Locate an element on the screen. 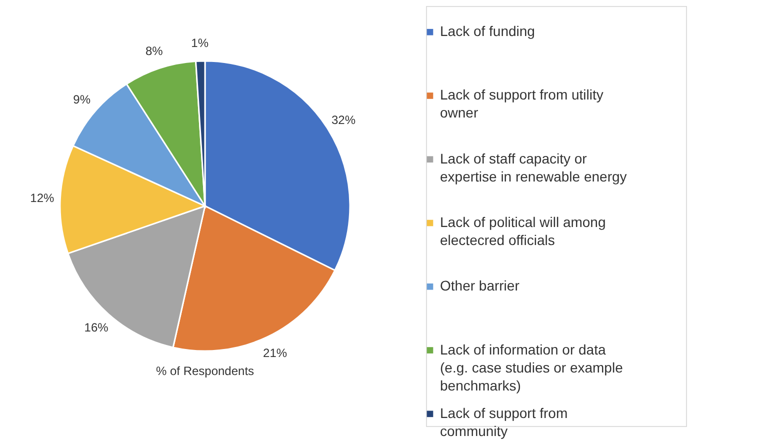 This screenshot has width=781, height=447. legend-label: Lack of information or data (e.g. case studies or example benchmarks) is located at coordinates (532, 367).